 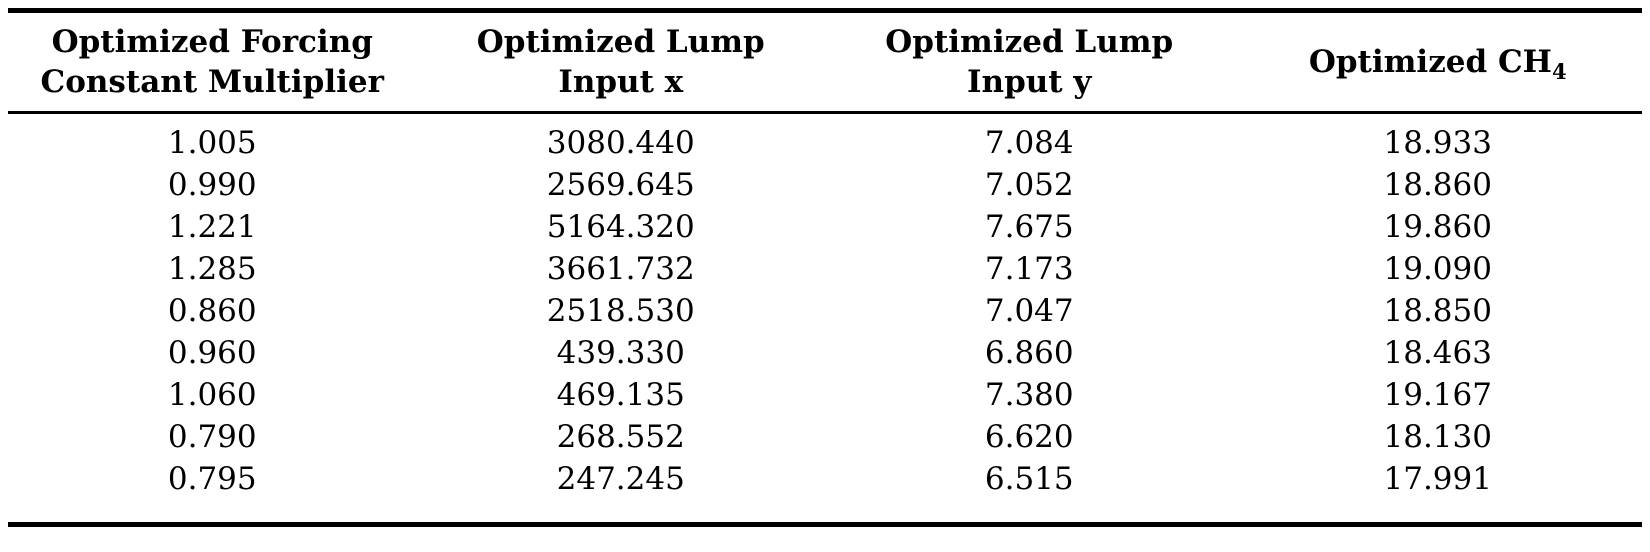 I want to click on column-header-optimized-ch4: Optimized CH4, so click(x=1438, y=62).